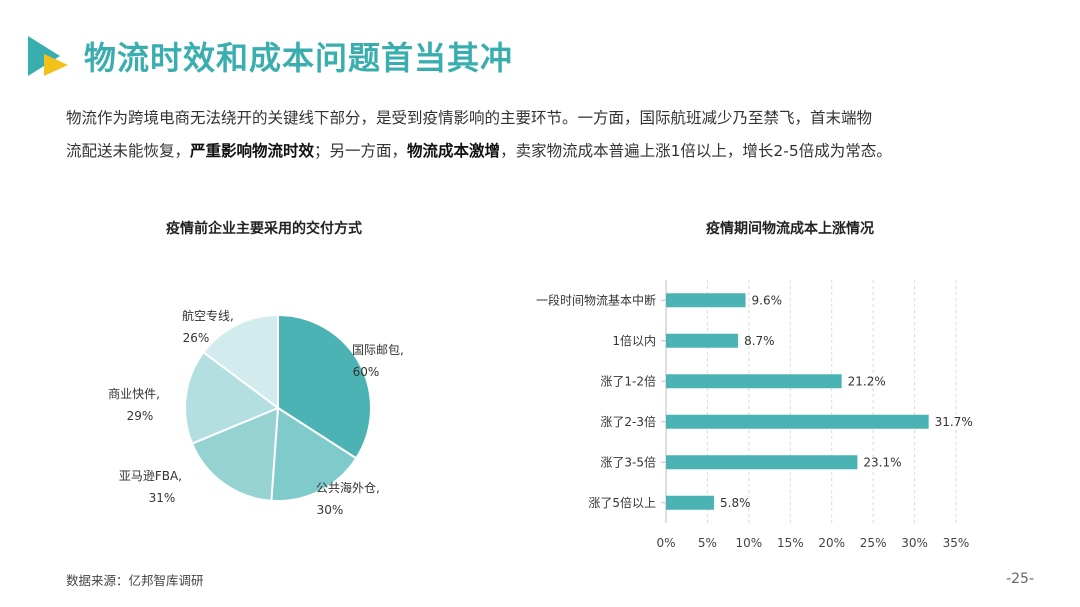  What do you see at coordinates (759, 341) in the screenshot?
I see `bar-value-label: 8.7%` at bounding box center [759, 341].